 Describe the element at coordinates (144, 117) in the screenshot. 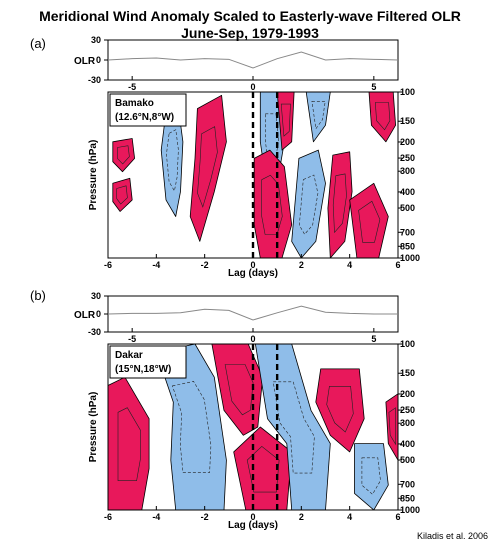

I see `station-coords: (12.6°N,8°W)` at that location.